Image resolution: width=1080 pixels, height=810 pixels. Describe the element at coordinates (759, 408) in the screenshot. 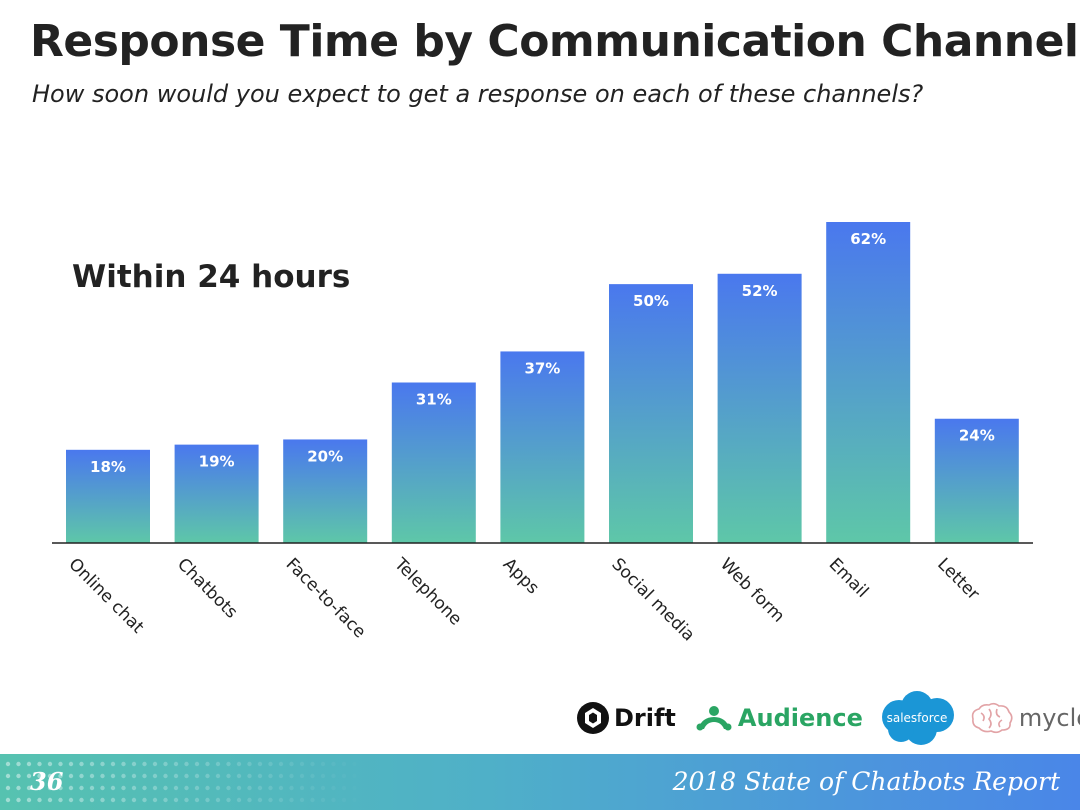

I see `bar-web-form` at that location.